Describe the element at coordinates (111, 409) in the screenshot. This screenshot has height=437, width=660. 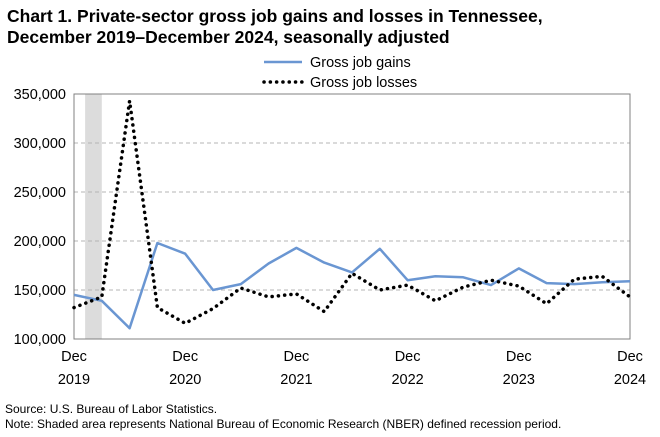
I see `source-note: Source: U.S. Bureau of Labor Statistics.` at that location.